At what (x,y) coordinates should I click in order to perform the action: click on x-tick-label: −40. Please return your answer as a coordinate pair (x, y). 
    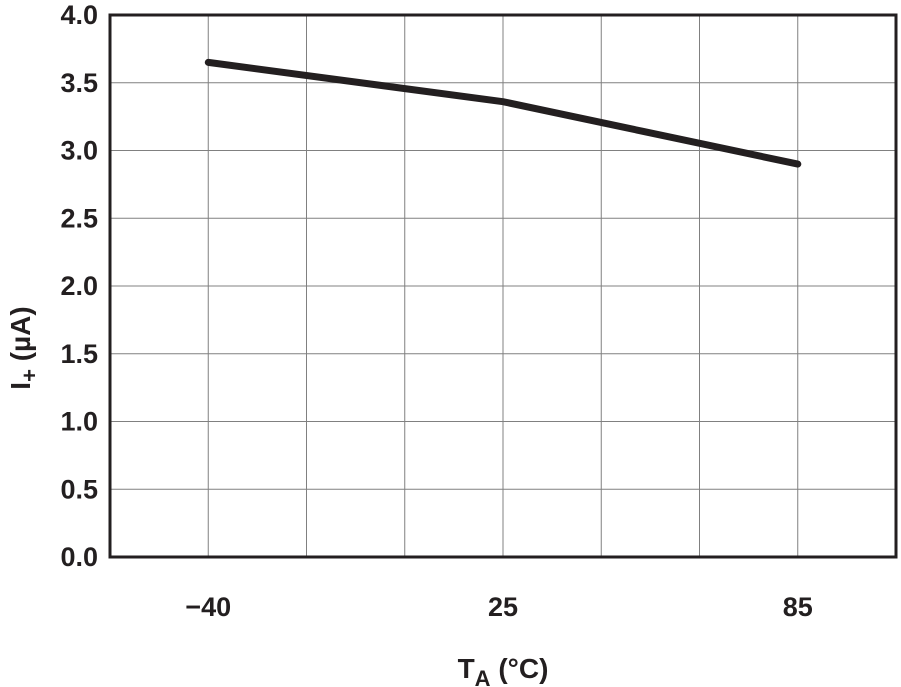
    Looking at the image, I should click on (208, 607).